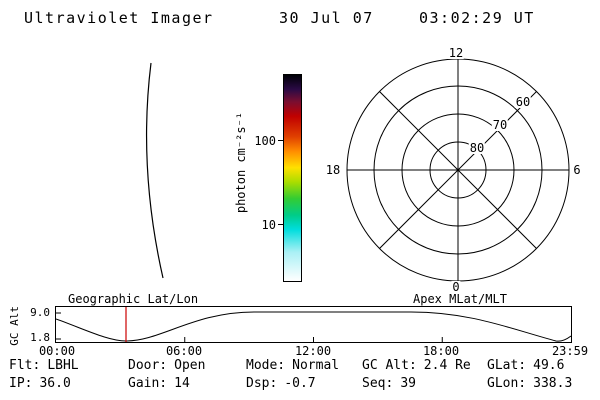 The image size is (600, 400). What do you see at coordinates (460, 299) in the screenshot?
I see `timeline-right-title: Apex MLat/MLT` at bounding box center [460, 299].